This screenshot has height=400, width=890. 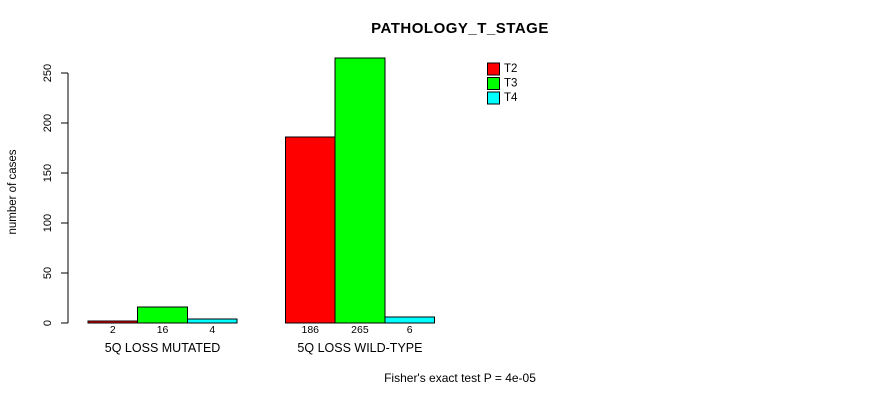 I want to click on bar-value-label: 265, so click(x=360, y=330).